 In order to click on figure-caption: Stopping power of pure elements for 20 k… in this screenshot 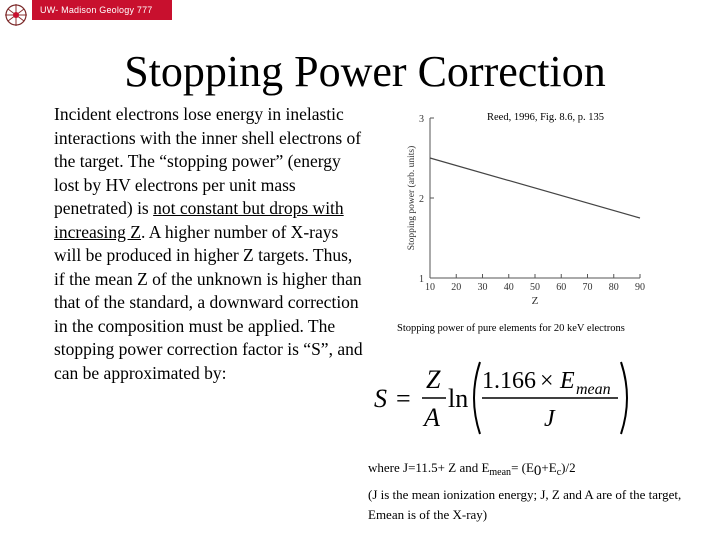, I will do `click(511, 328)`.